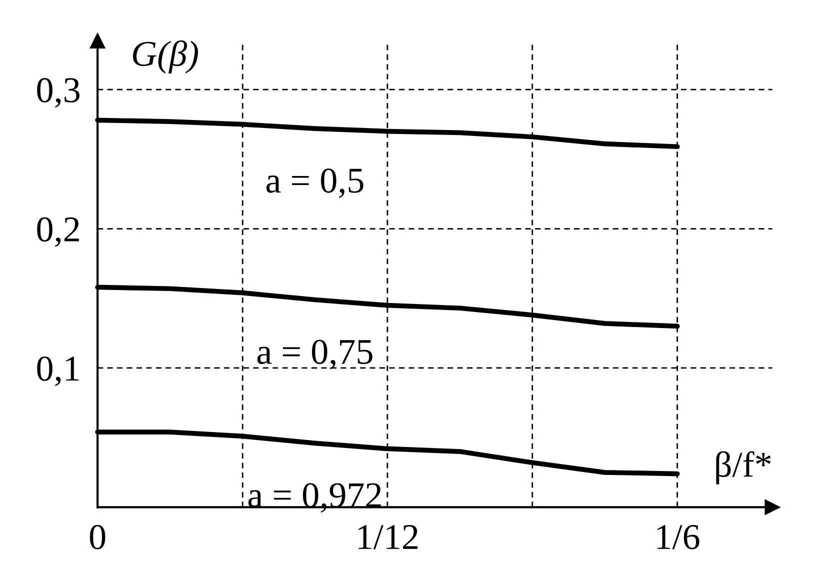  I want to click on x-tick-label: 1/12, so click(388, 537).